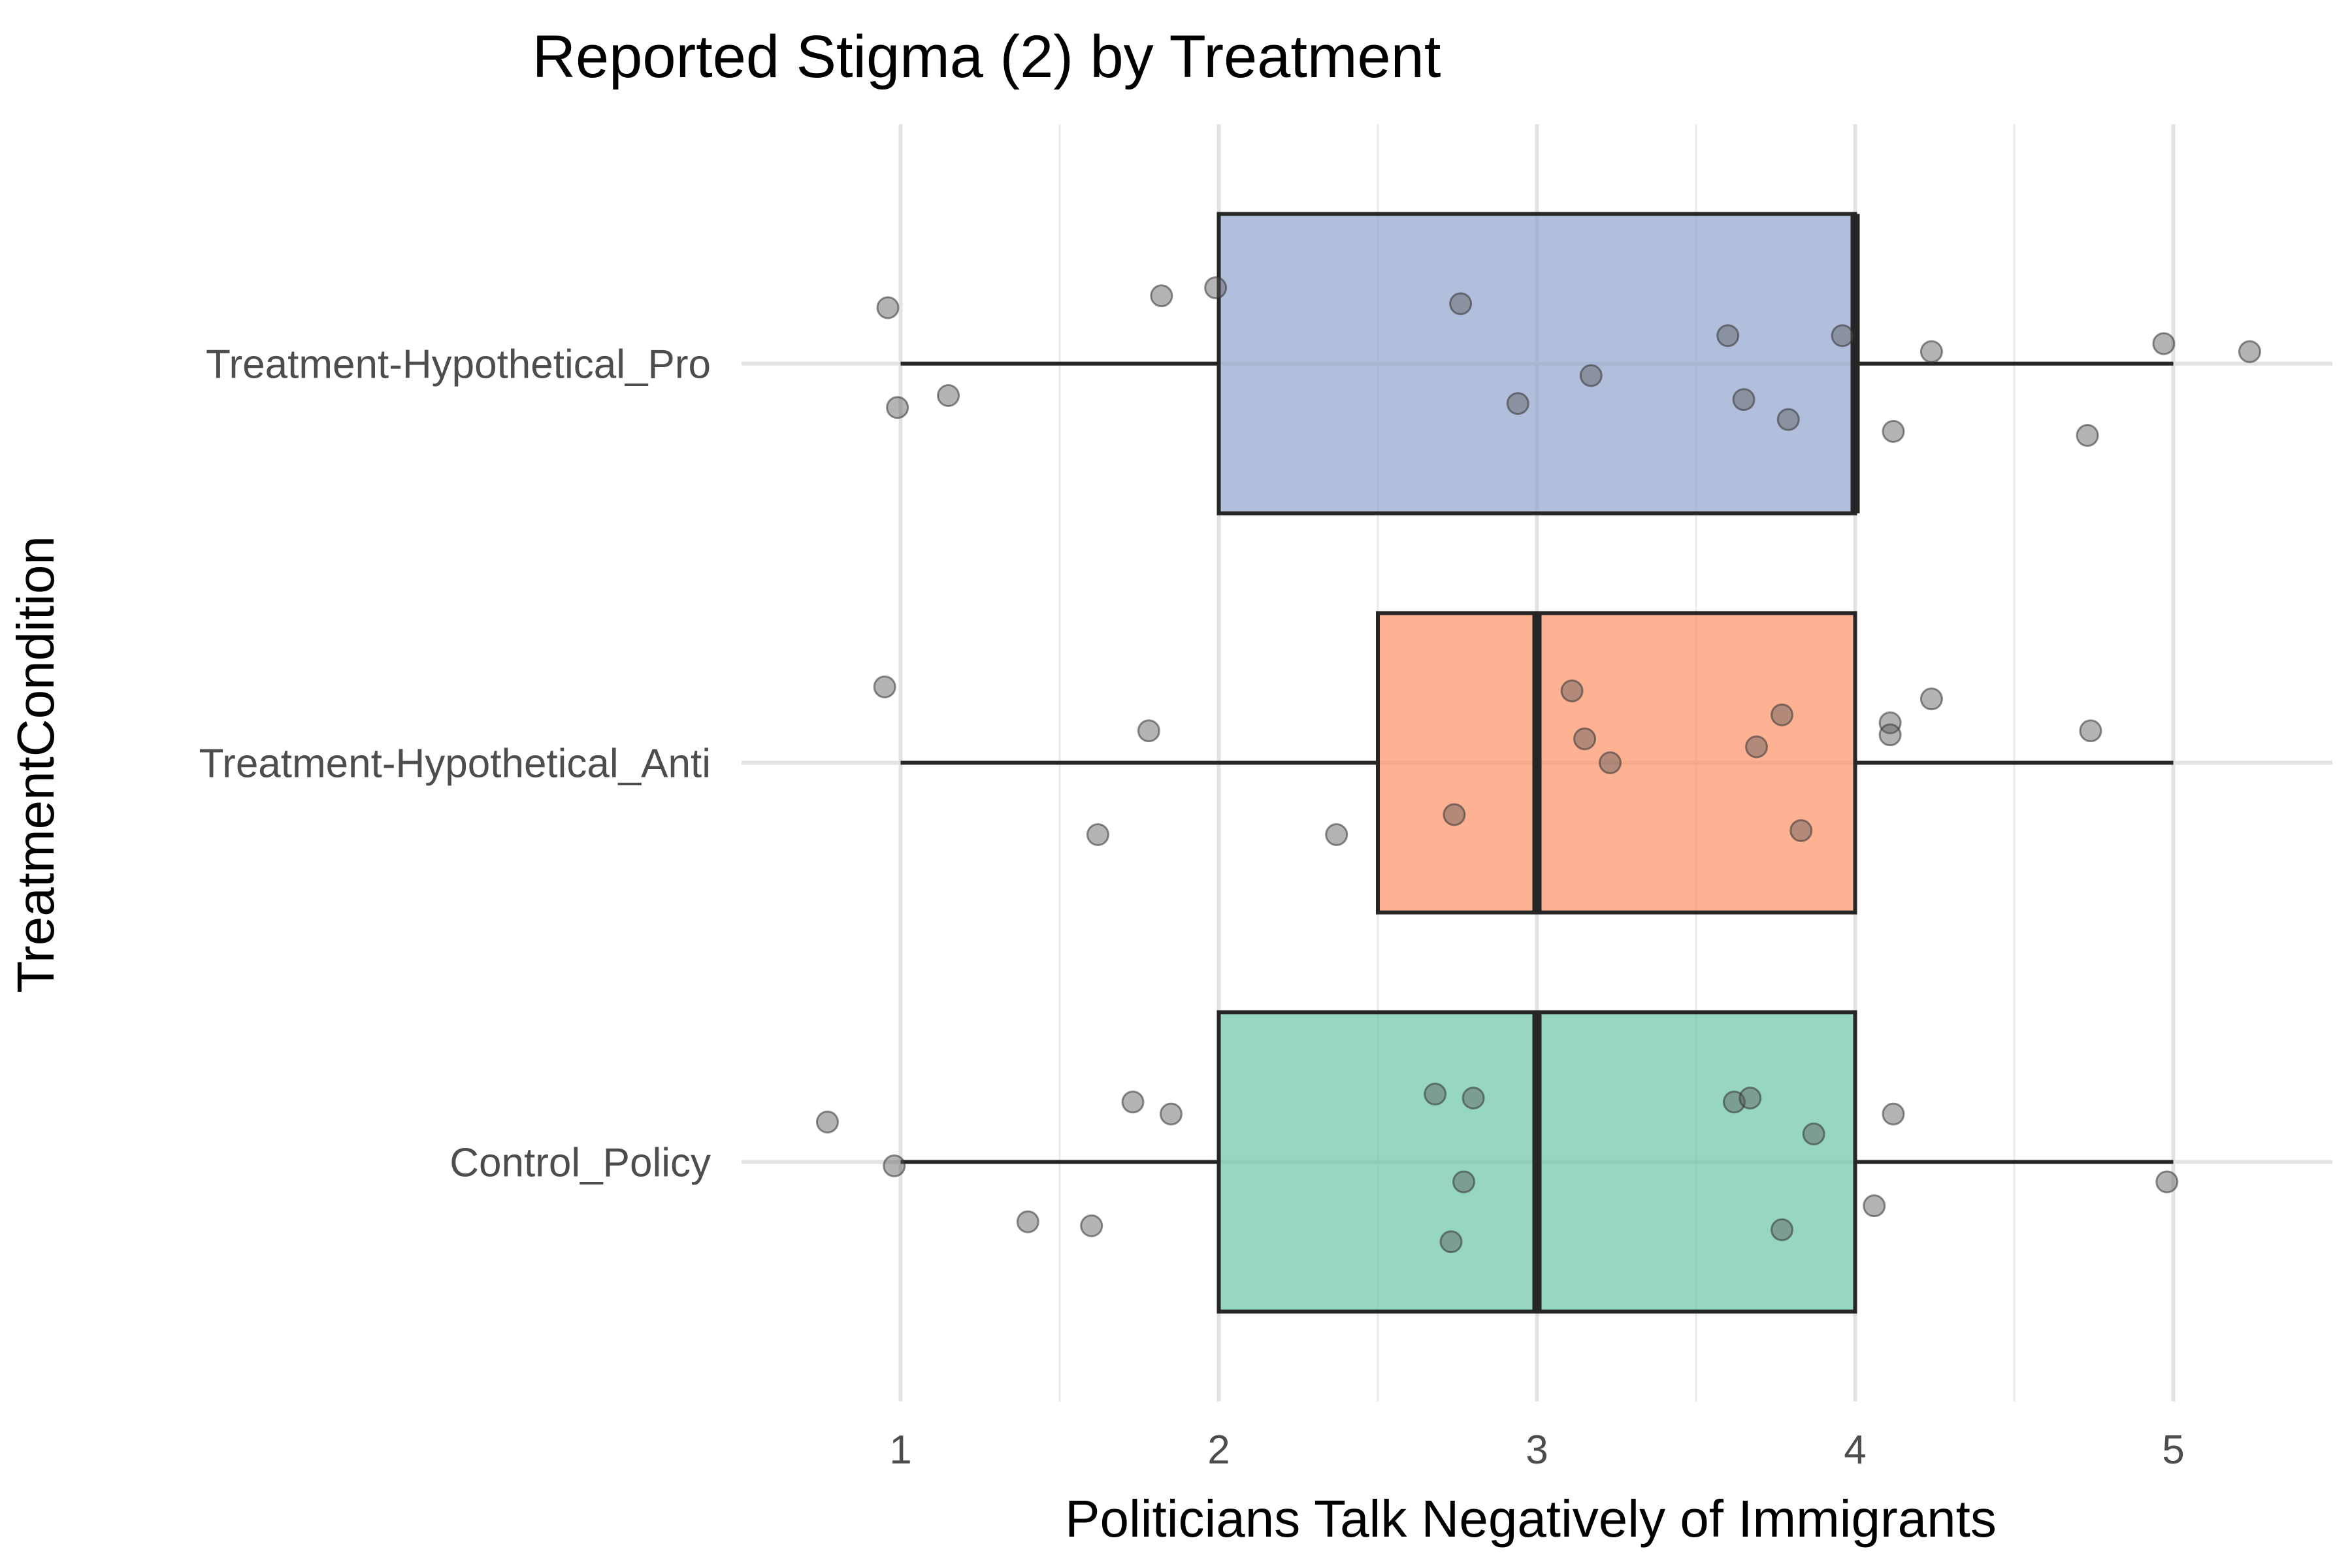  What do you see at coordinates (986, 57) in the screenshot?
I see `chart-title: Reported Stigma (2) by Treatment` at bounding box center [986, 57].